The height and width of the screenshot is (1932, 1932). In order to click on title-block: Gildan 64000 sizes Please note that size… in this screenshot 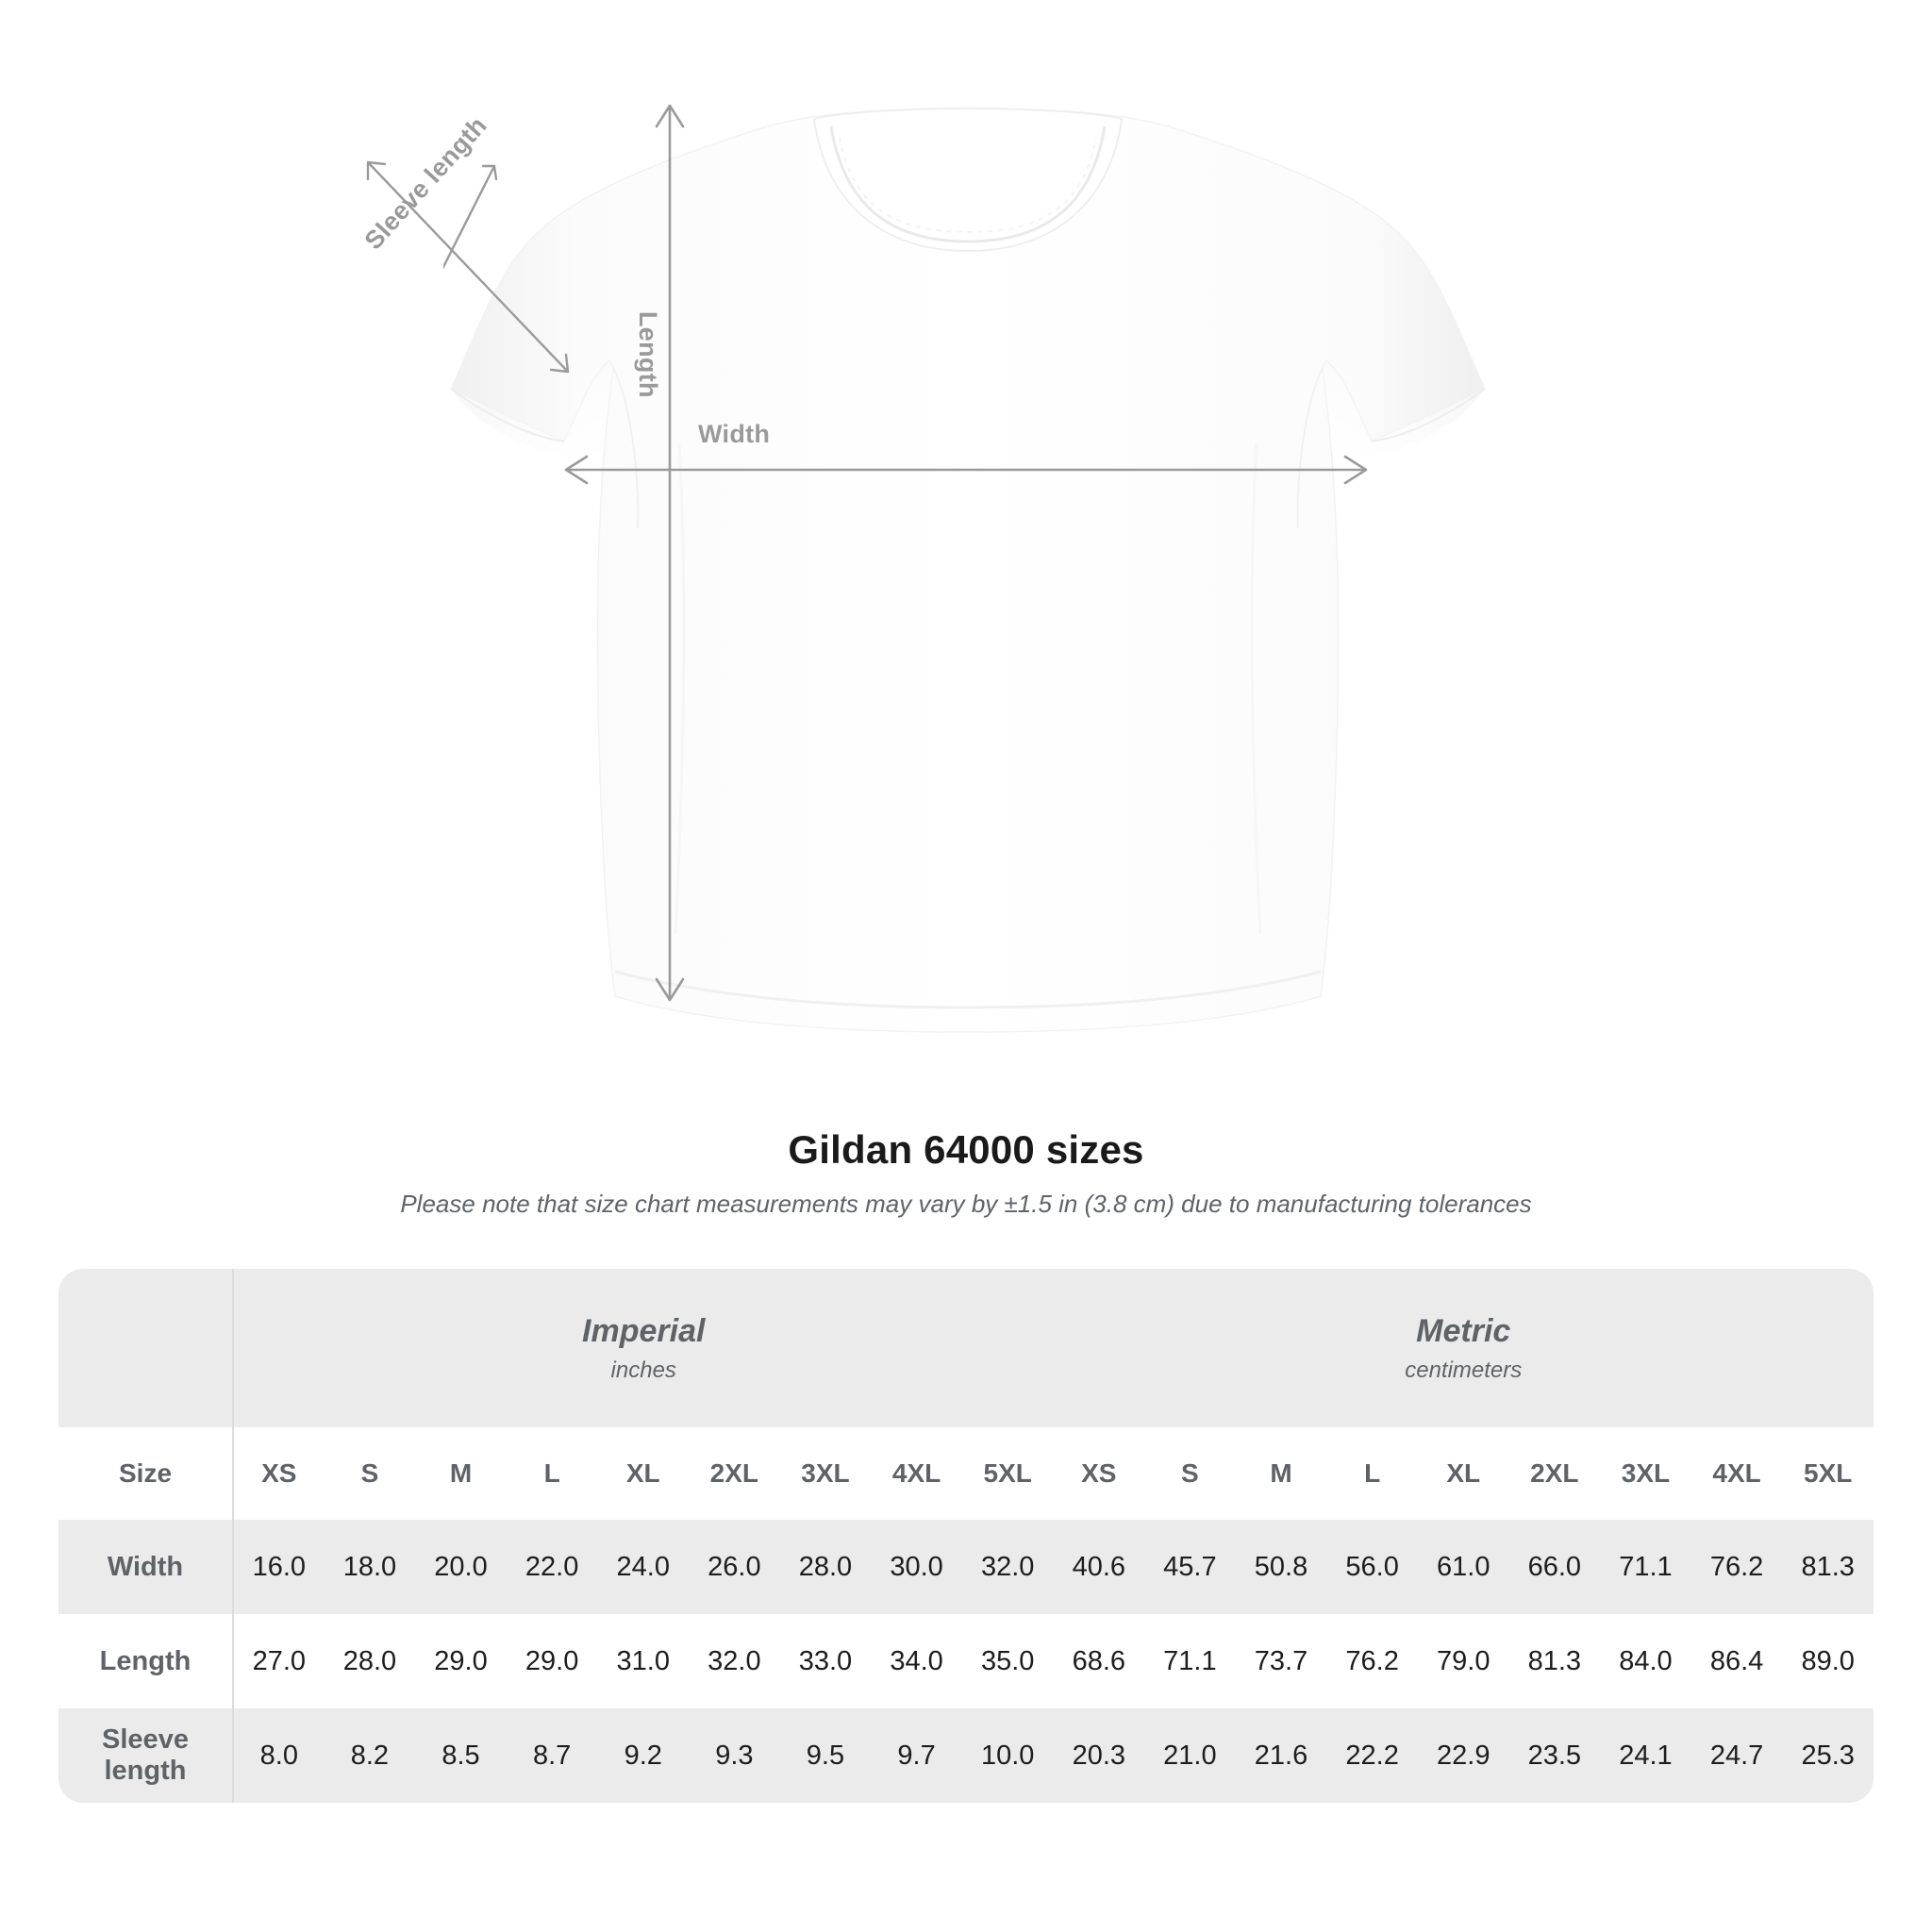, I will do `click(966, 1173)`.